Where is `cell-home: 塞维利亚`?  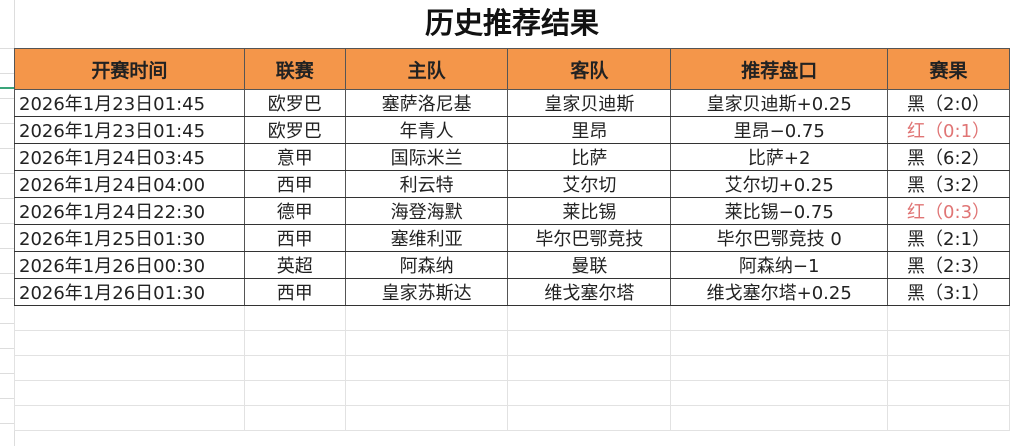 cell-home: 塞维利亚 is located at coordinates (426, 238).